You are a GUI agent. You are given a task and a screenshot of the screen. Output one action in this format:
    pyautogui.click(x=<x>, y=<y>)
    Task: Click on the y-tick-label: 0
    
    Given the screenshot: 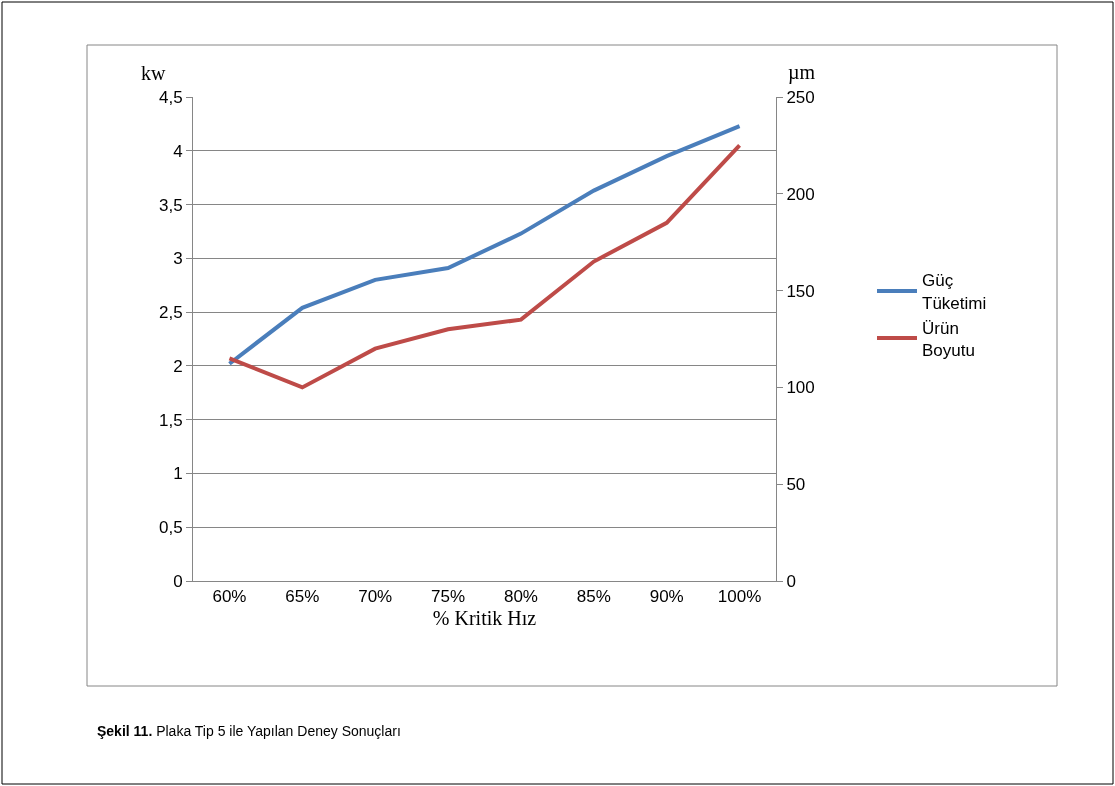 What is the action you would take?
    pyautogui.click(x=178, y=581)
    